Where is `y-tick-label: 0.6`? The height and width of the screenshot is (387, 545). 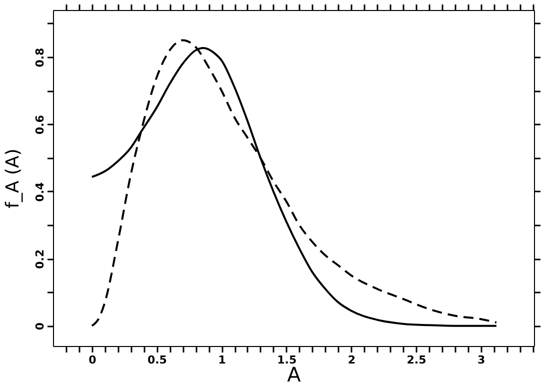
y-tick-label: 0.6 is located at coordinates (40, 124).